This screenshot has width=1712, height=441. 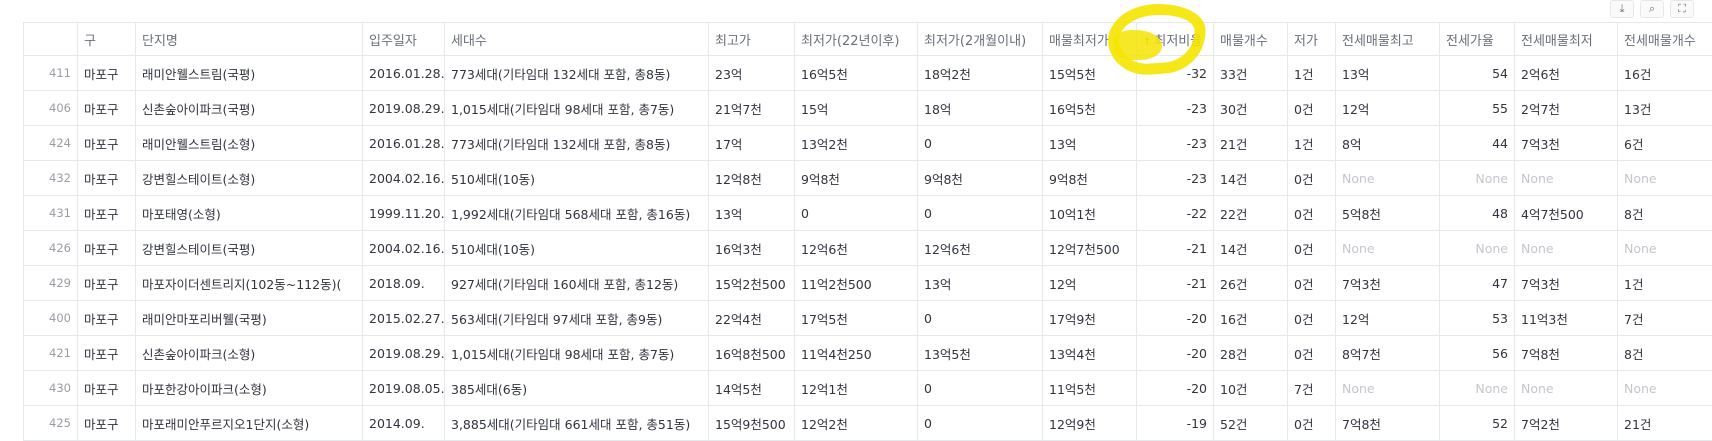 I want to click on cell-min-price-since22: 0, so click(x=856, y=213).